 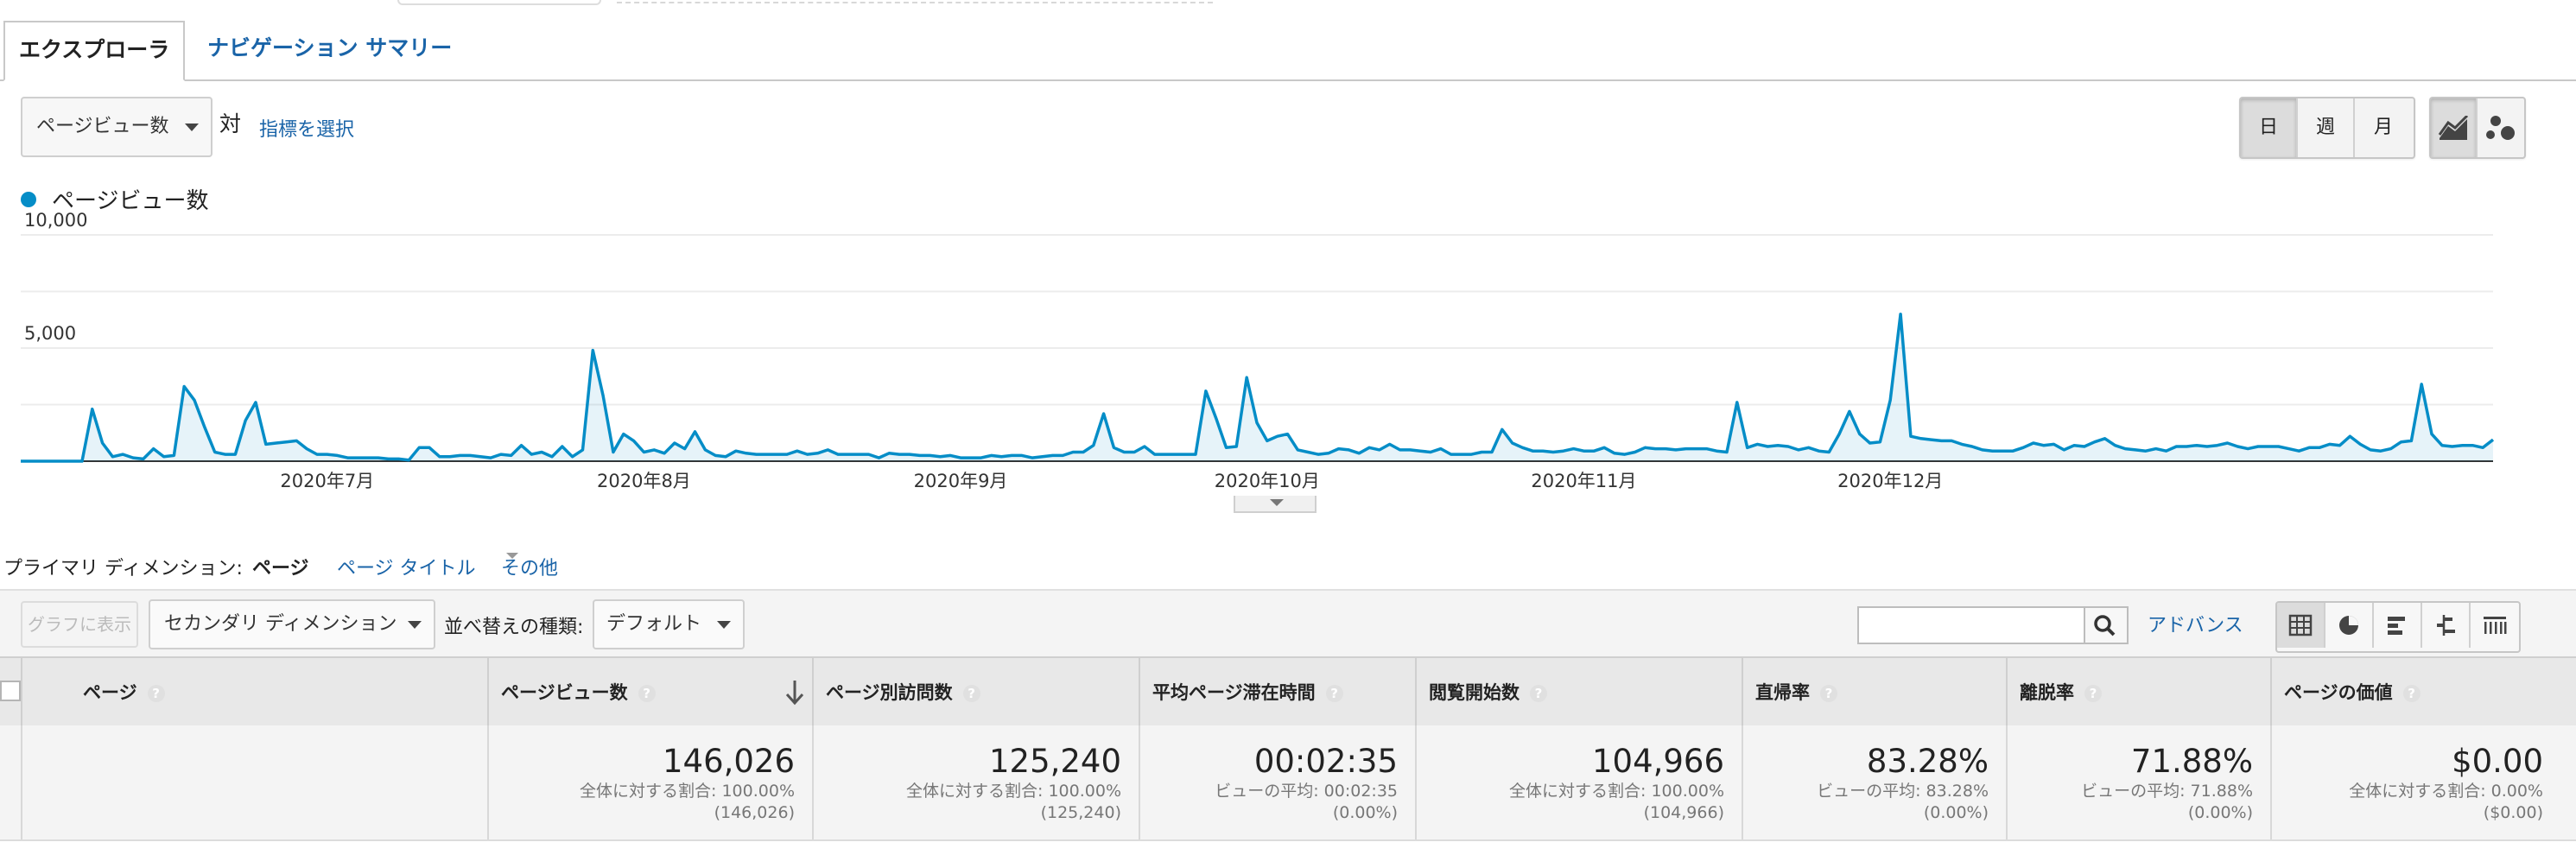 What do you see at coordinates (1903, 791) in the screenshot?
I see `totals-percent: ビューの平均: 83.28%` at bounding box center [1903, 791].